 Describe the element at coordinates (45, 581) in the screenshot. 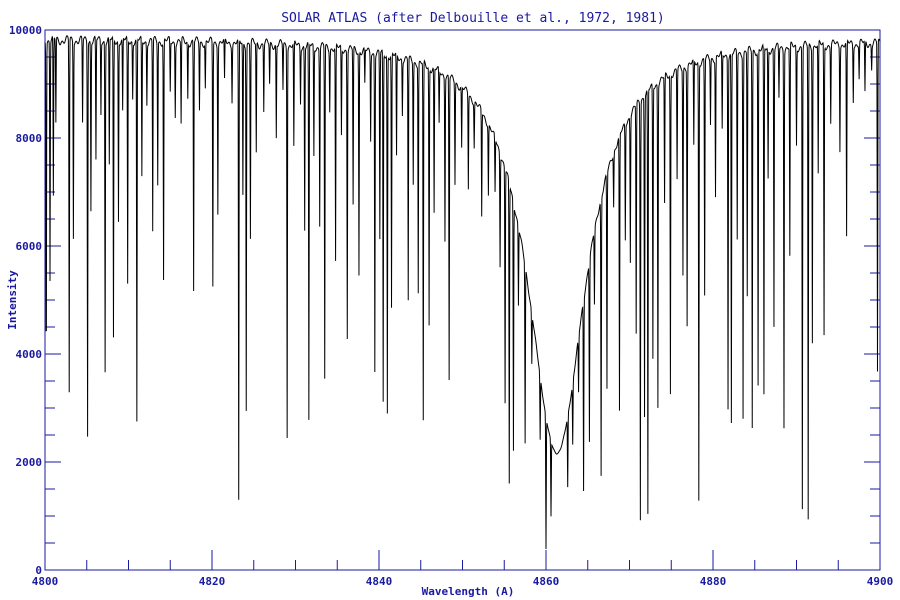

I see `x-tick-label: 4800` at that location.